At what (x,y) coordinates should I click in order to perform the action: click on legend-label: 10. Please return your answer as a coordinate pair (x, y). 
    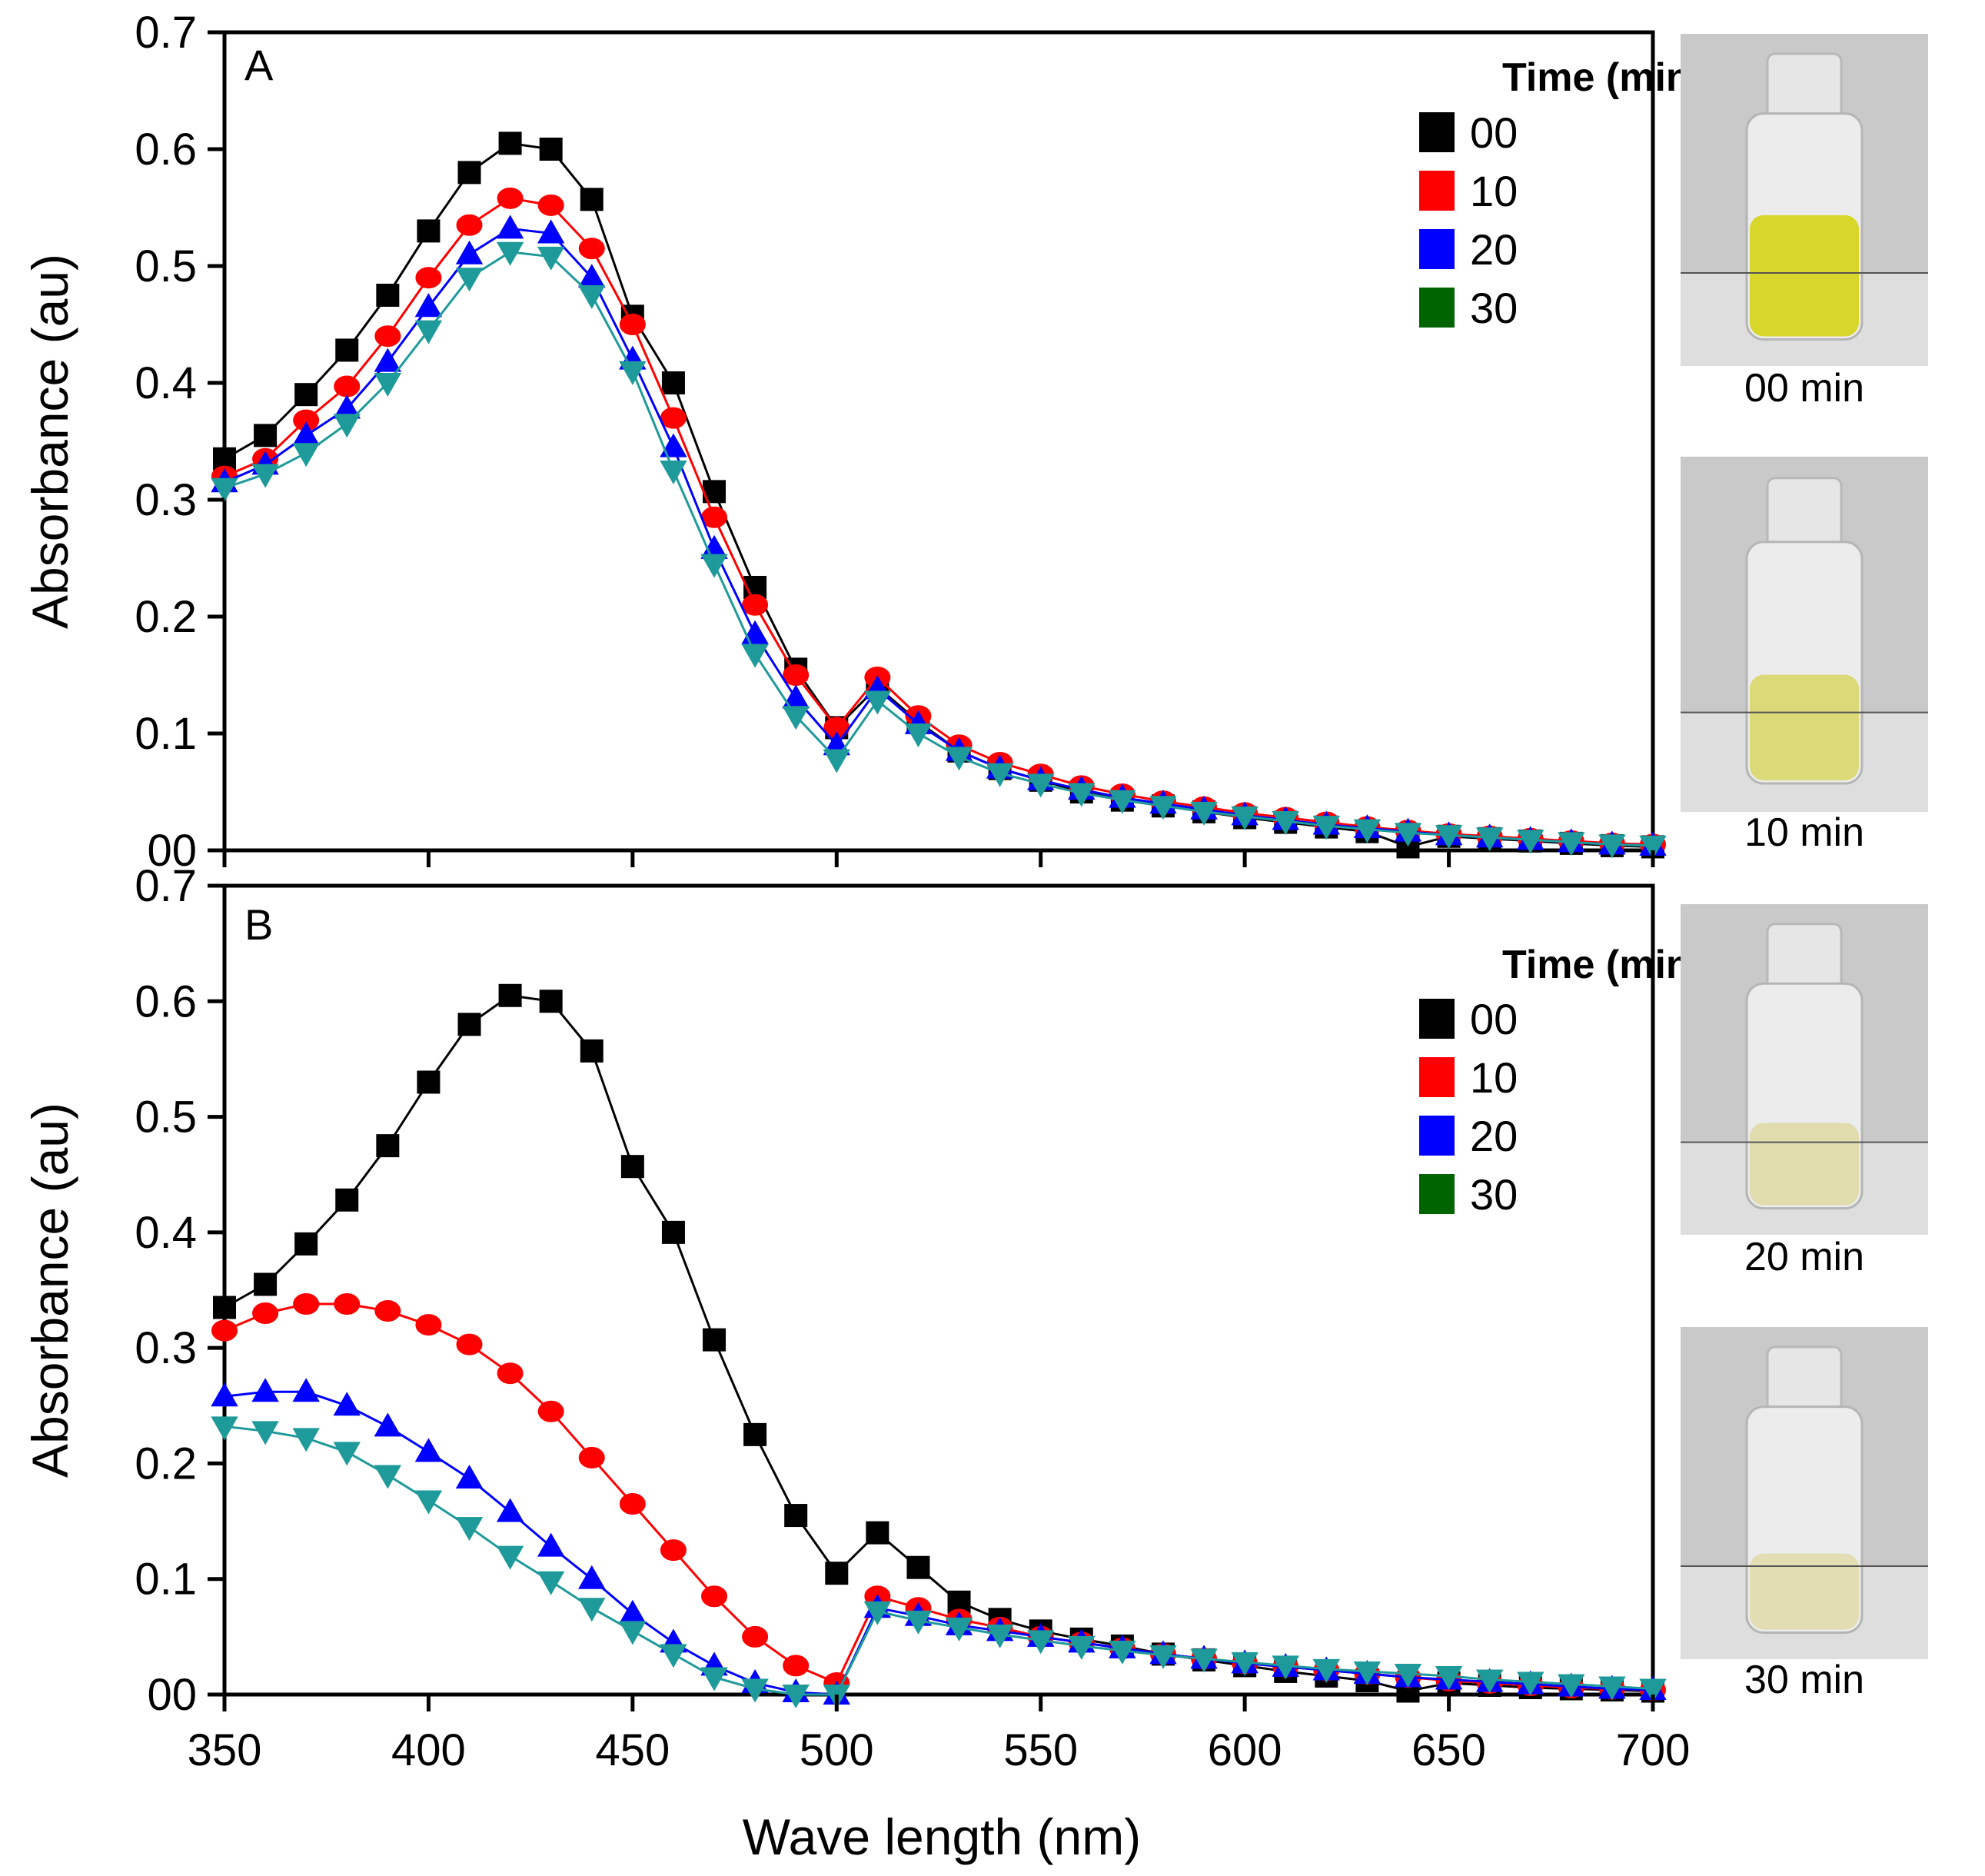
    Looking at the image, I should click on (1494, 1077).